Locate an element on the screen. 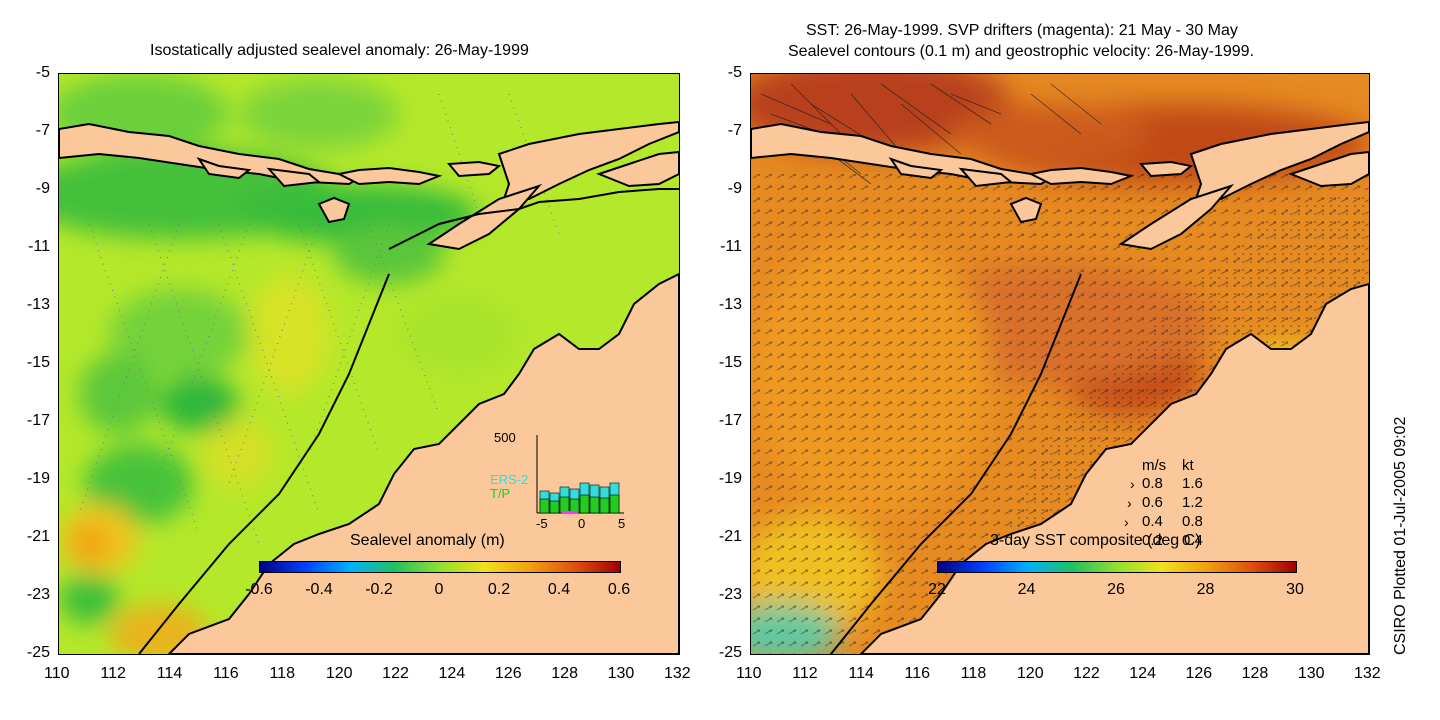 This screenshot has height=720, width=1440. speed-key-header-ms: m/s is located at coordinates (1154, 465).